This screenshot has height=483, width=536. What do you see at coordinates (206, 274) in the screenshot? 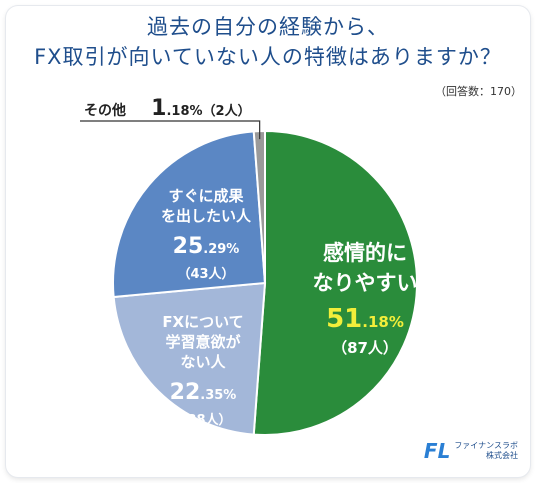
I see `slice-count-quick-results: （43人）` at bounding box center [206, 274].